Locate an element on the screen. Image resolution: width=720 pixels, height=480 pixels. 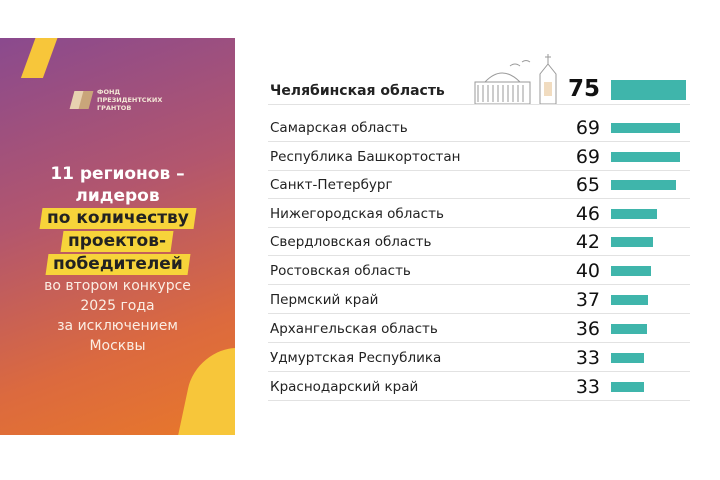
region-label: Архангельская область is located at coordinates (354, 329).